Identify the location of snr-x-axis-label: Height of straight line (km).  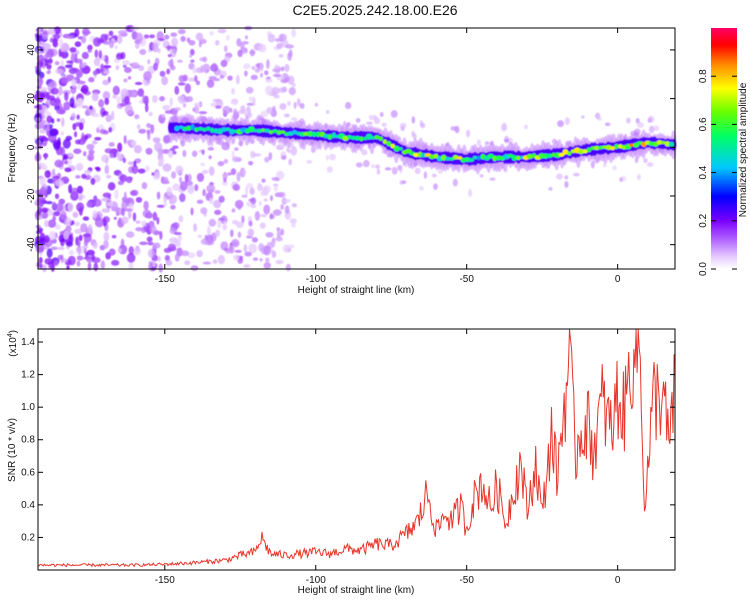
(356, 590).